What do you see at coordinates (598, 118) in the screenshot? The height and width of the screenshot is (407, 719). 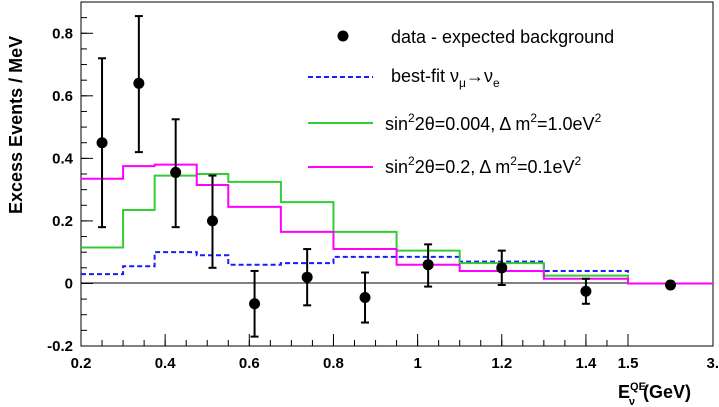 I see `legend-green-c-sup: 2` at bounding box center [598, 118].